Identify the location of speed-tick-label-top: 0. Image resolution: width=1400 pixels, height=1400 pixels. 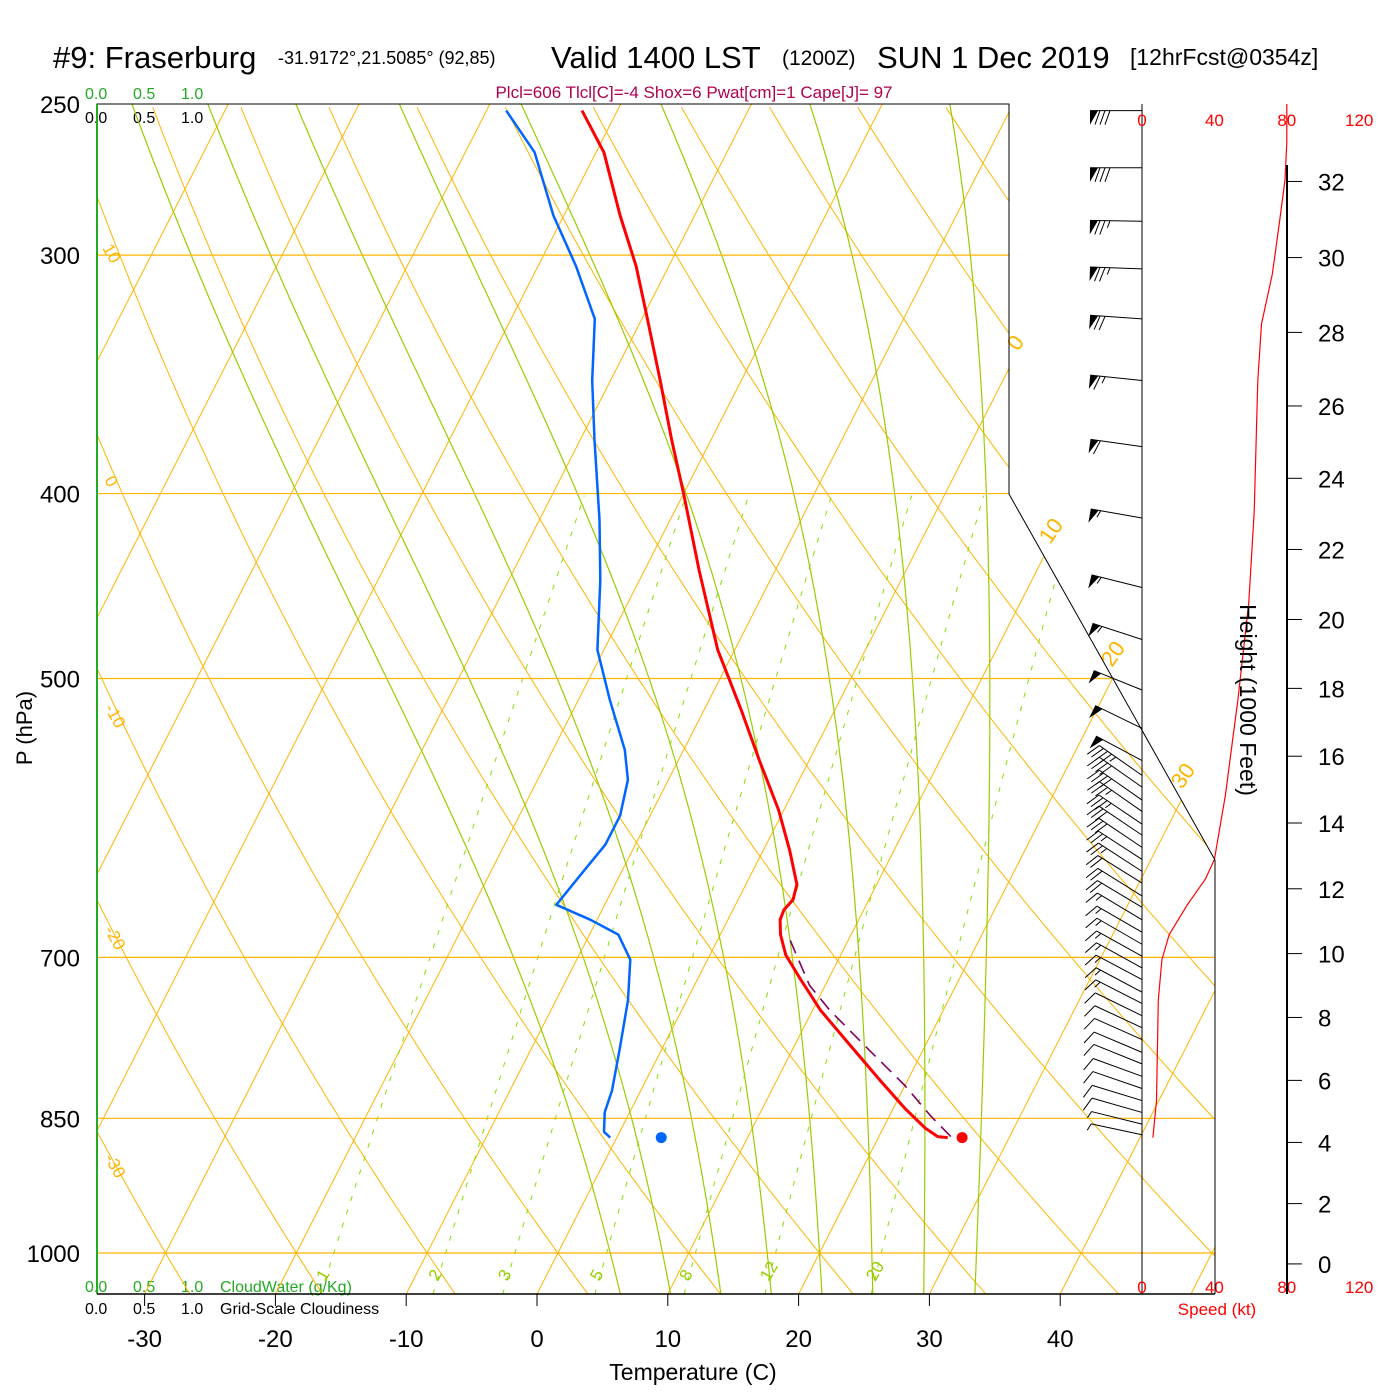
(1141, 120).